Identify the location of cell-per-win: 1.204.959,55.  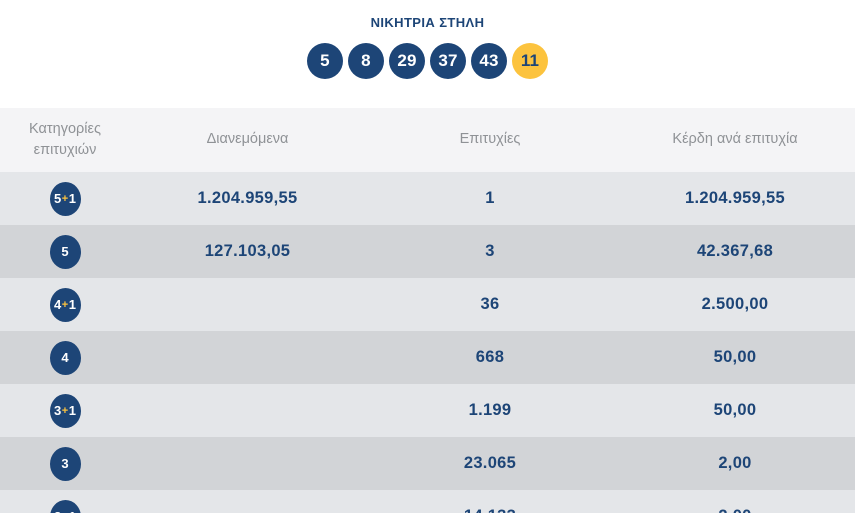
(735, 198).